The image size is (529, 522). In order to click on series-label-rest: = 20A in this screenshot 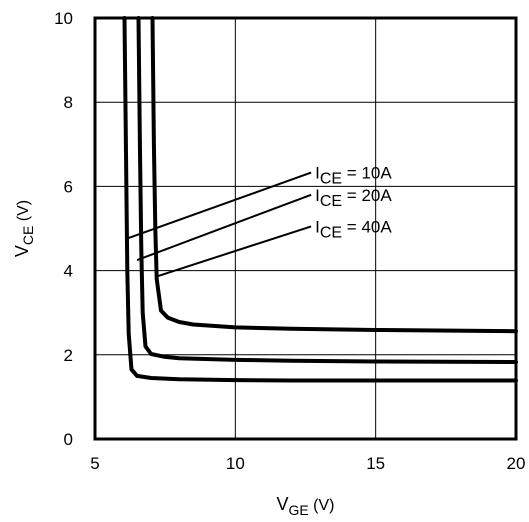, I will do `click(367, 195)`.